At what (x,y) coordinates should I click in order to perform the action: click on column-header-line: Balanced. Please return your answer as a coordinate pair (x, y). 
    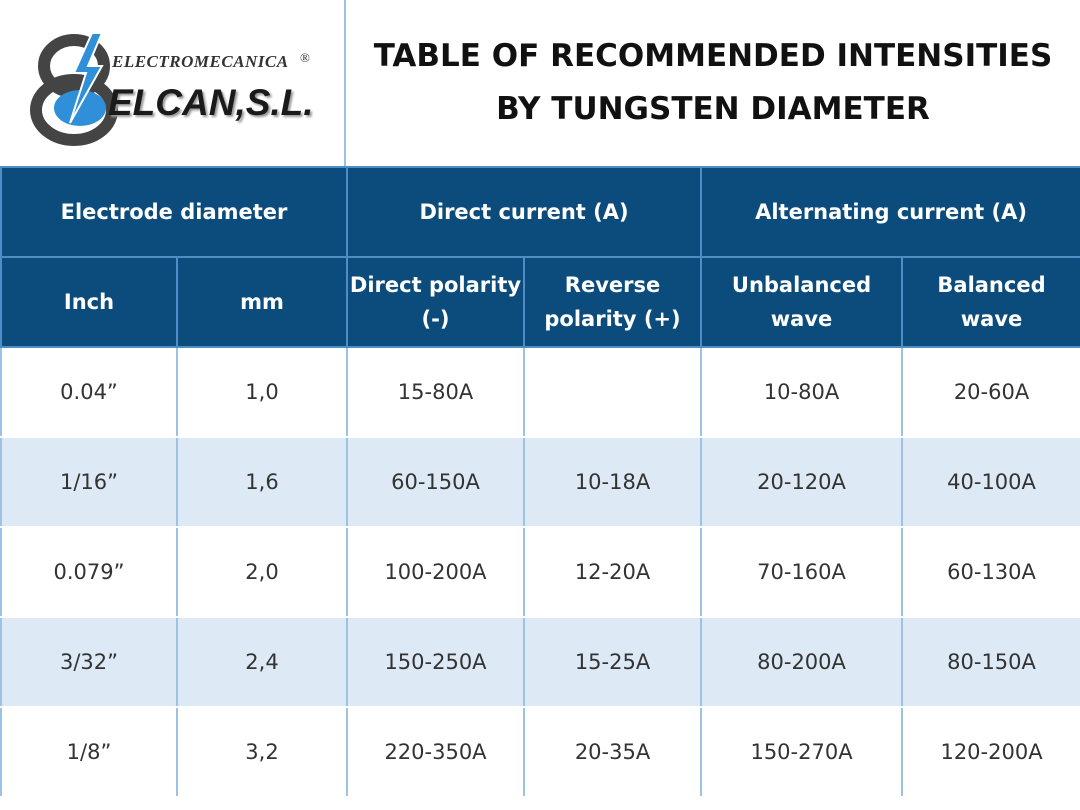
    Looking at the image, I should click on (991, 285).